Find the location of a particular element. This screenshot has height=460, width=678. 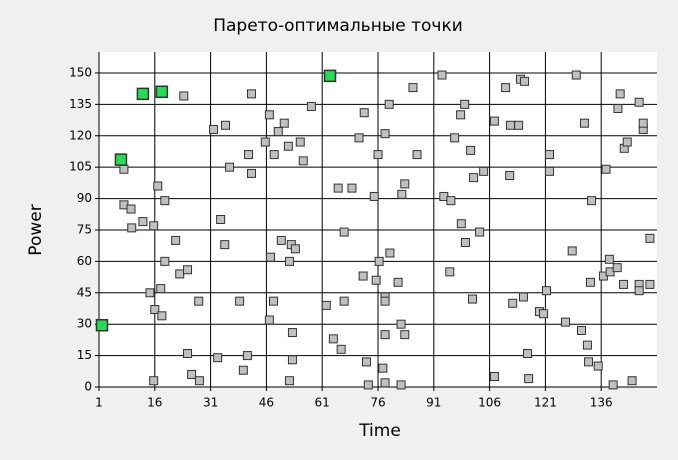

y-tick-label: 15 is located at coordinates (84, 355).